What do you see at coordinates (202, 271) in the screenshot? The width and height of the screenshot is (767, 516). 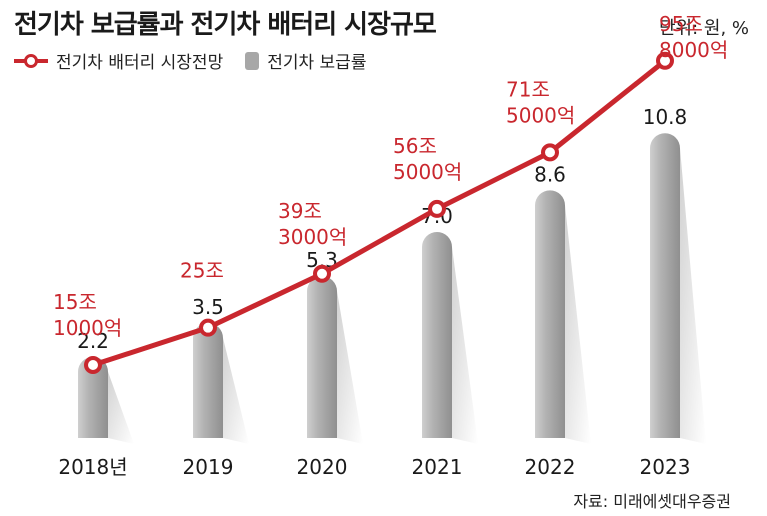 I see `line-value-label: 25조` at bounding box center [202, 271].